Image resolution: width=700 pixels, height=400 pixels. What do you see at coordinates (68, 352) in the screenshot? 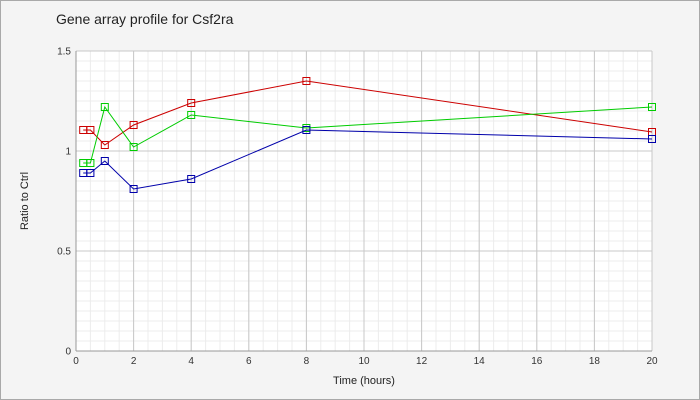
I see `y-tick-label: 0` at bounding box center [68, 352].